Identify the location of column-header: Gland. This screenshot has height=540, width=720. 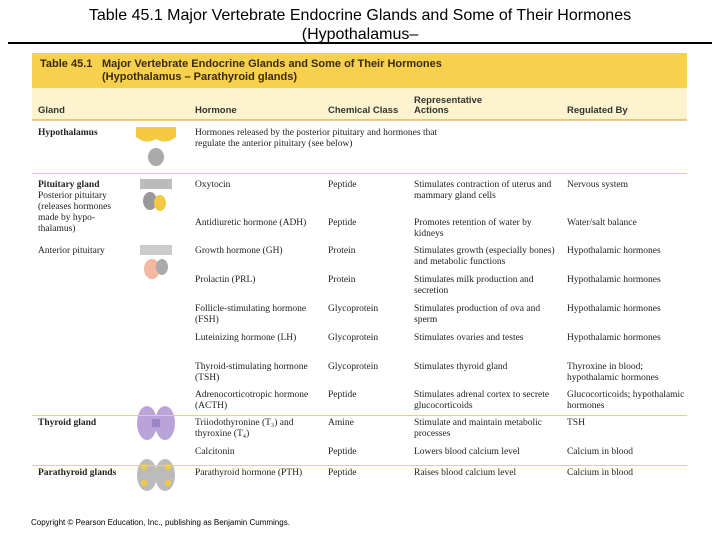
(51, 110).